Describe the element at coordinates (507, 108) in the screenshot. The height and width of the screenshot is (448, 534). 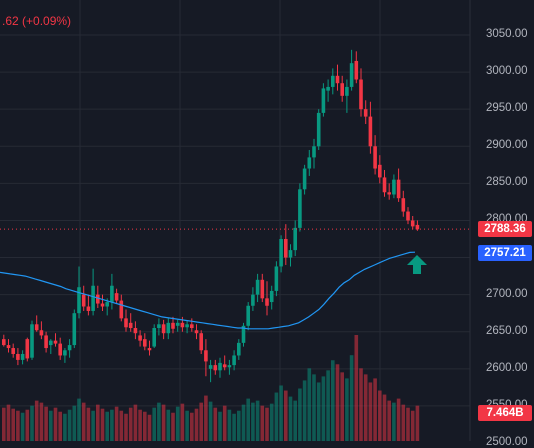
I see `price-axis-label: 2950.00` at that location.